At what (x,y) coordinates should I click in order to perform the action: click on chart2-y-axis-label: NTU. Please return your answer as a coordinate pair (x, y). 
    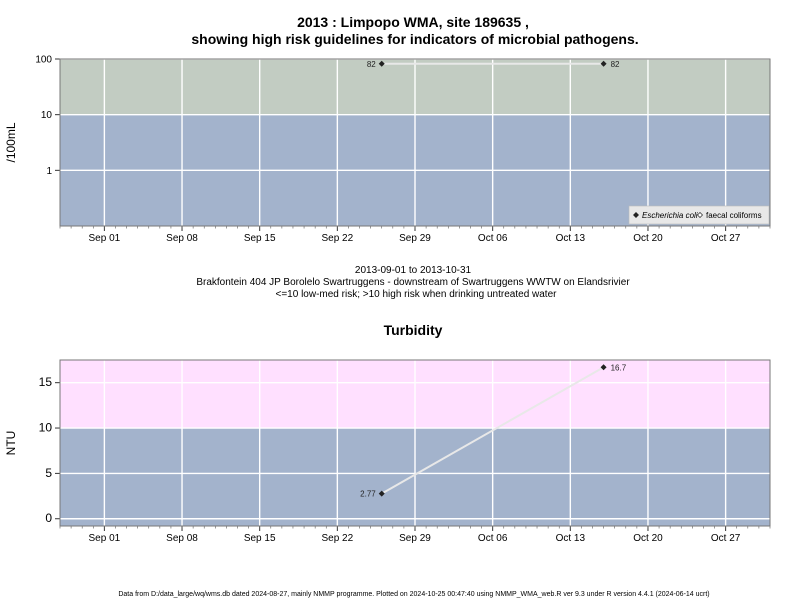
    Looking at the image, I should click on (11, 443).